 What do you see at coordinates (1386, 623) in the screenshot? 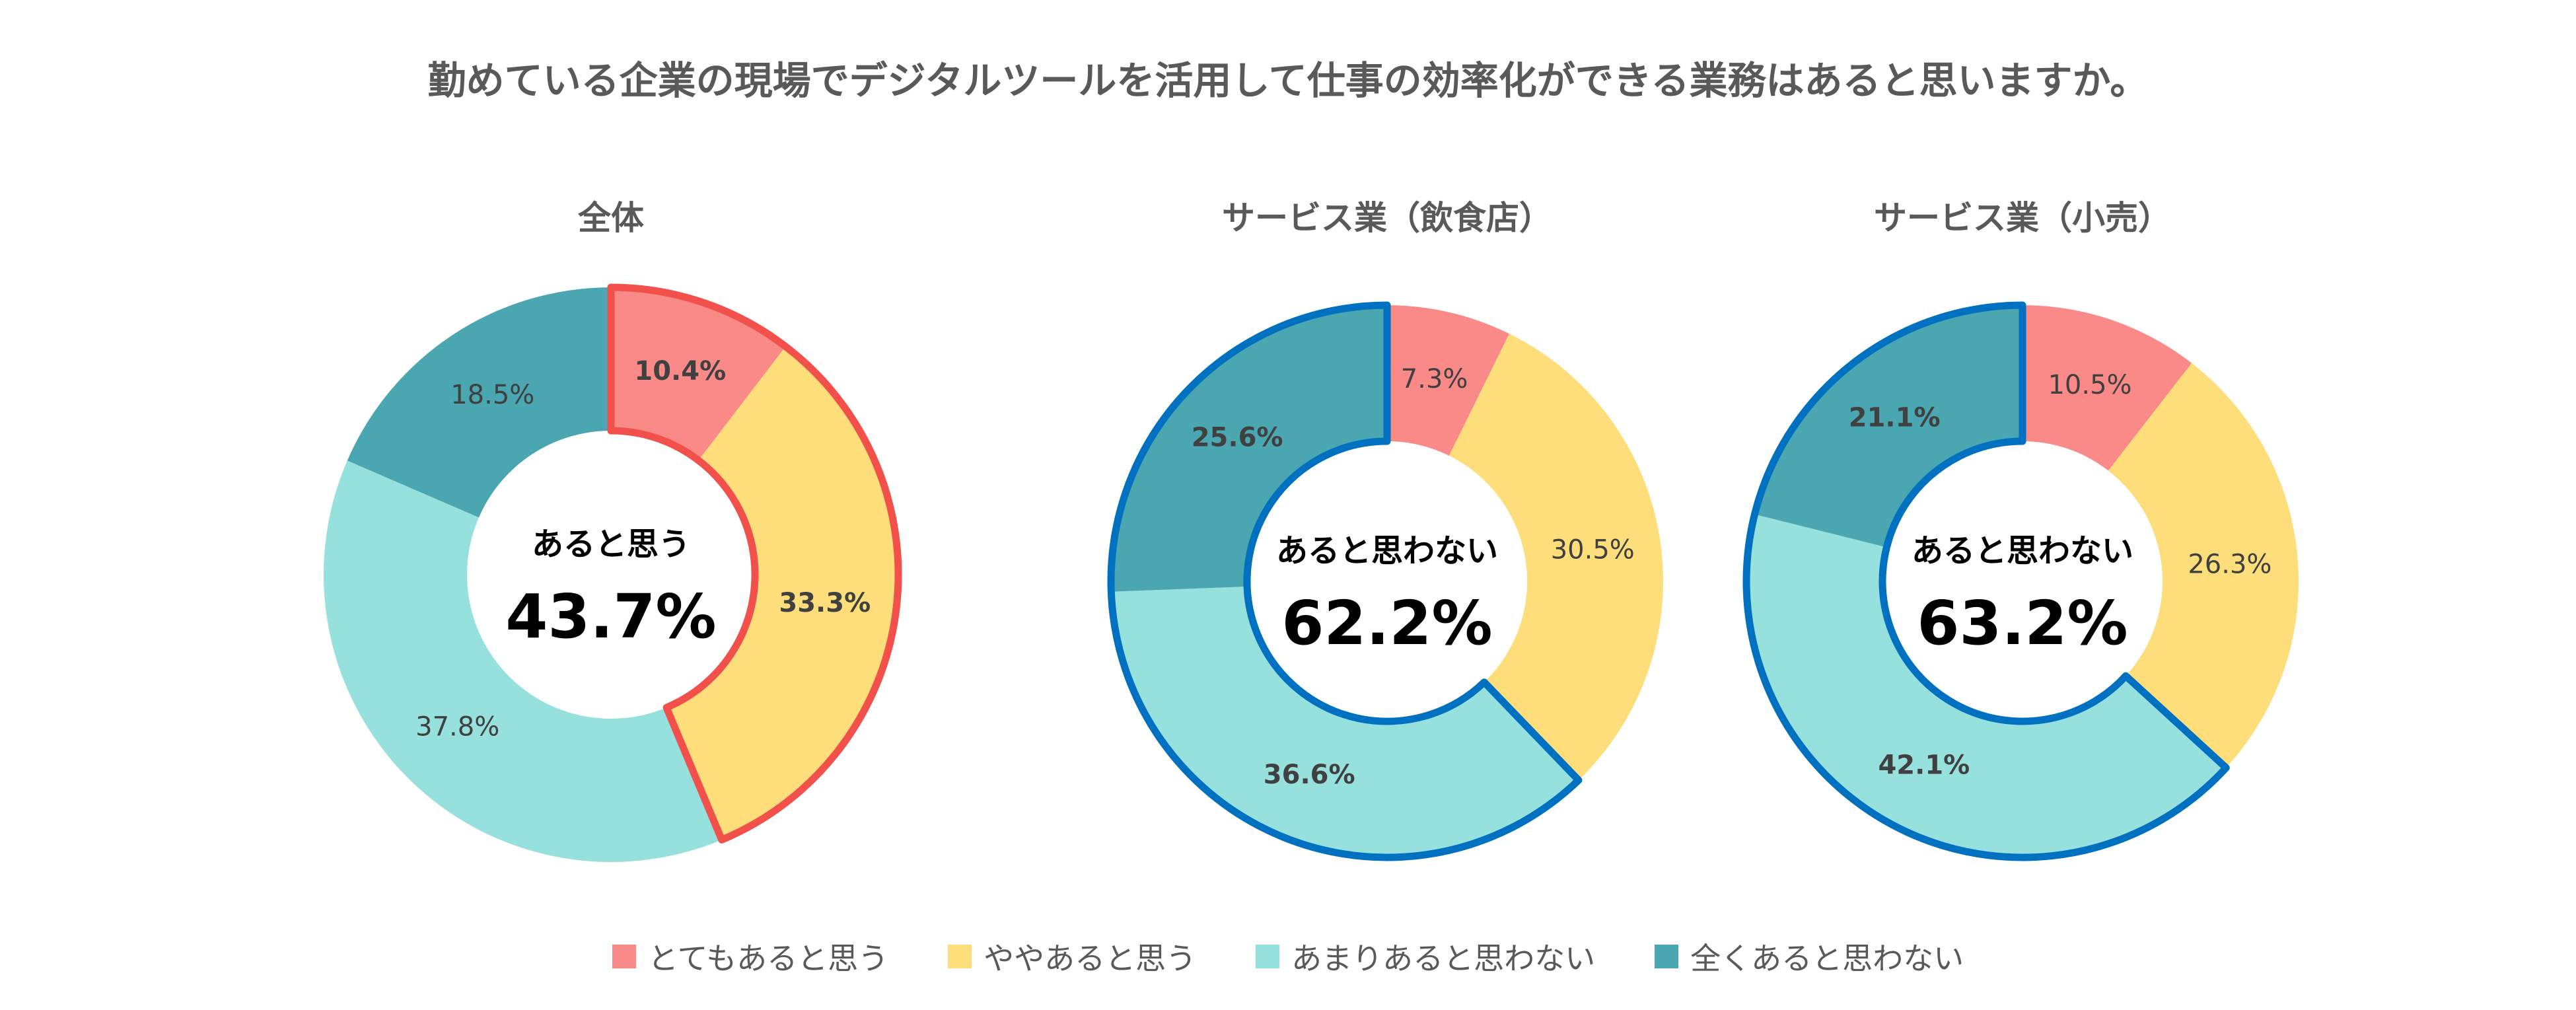
I see `center-value: 62.2%` at bounding box center [1386, 623].